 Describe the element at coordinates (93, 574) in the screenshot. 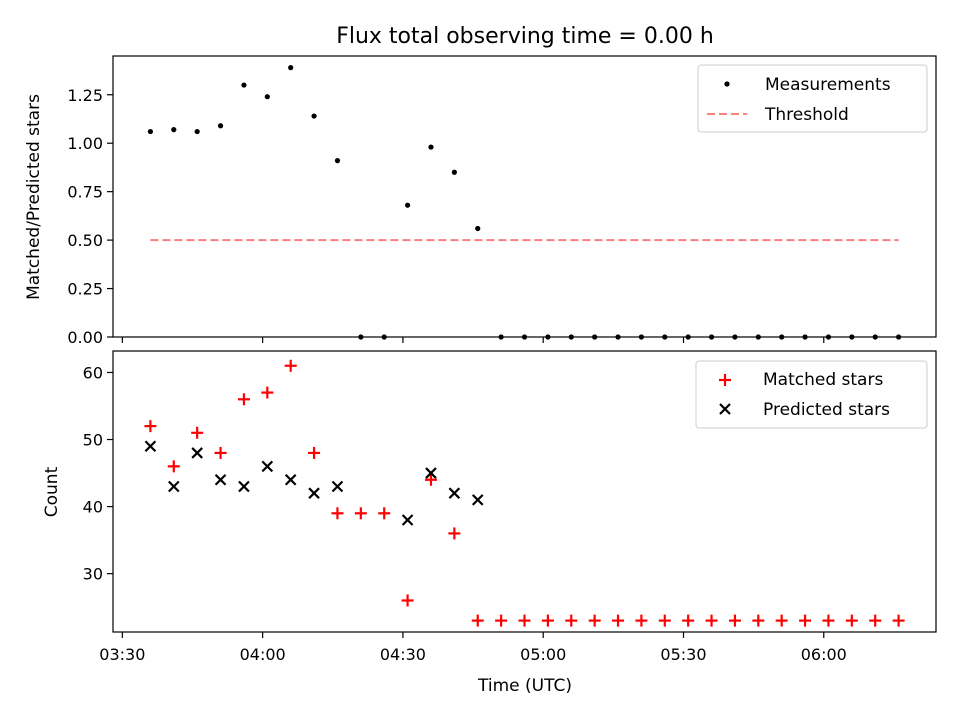

I see `bottom-y-tick-label: 30` at that location.